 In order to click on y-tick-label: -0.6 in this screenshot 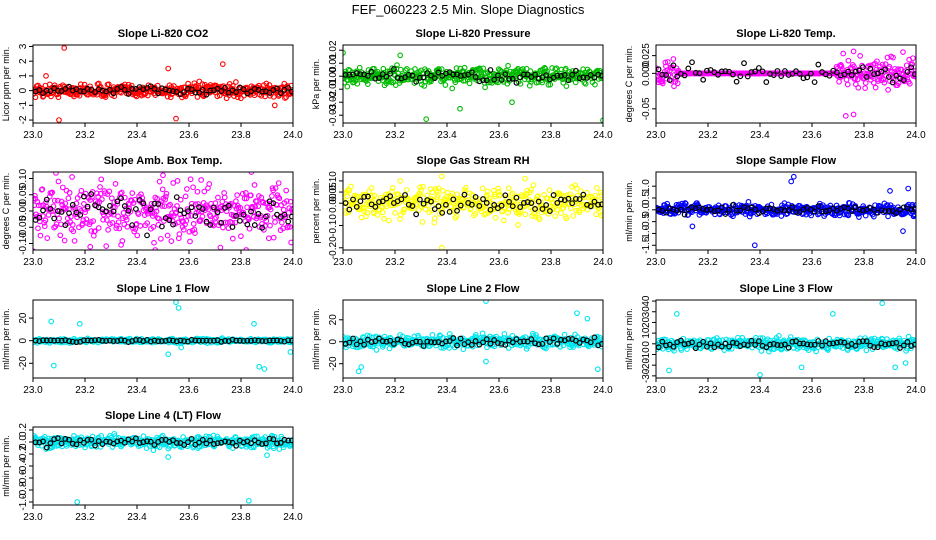, I will do `click(23, 478)`.